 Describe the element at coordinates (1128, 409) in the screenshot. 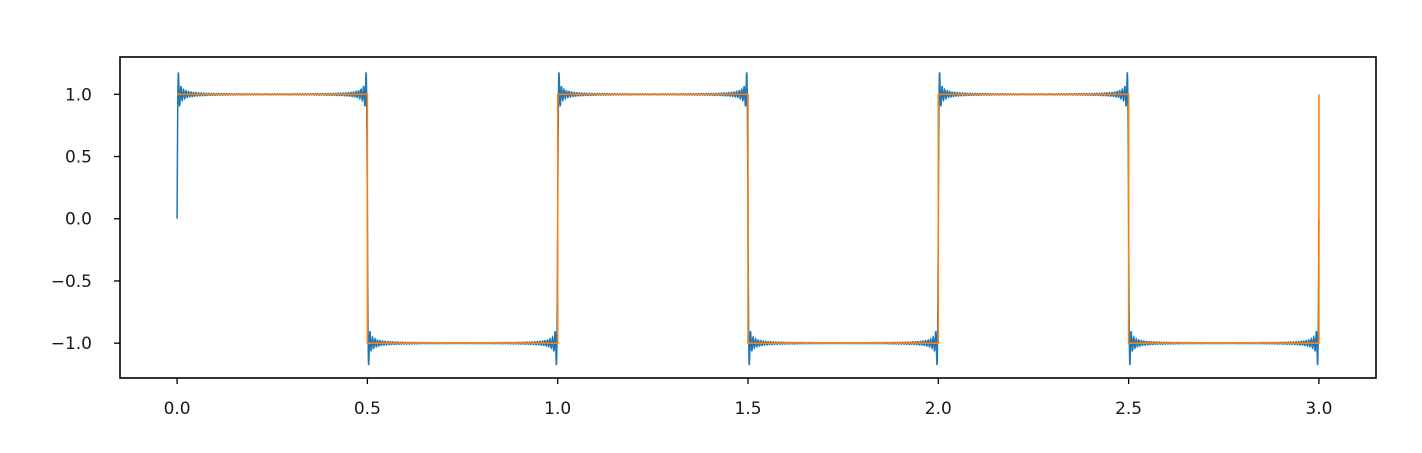

I see `x-tick-label: 2.5` at that location.